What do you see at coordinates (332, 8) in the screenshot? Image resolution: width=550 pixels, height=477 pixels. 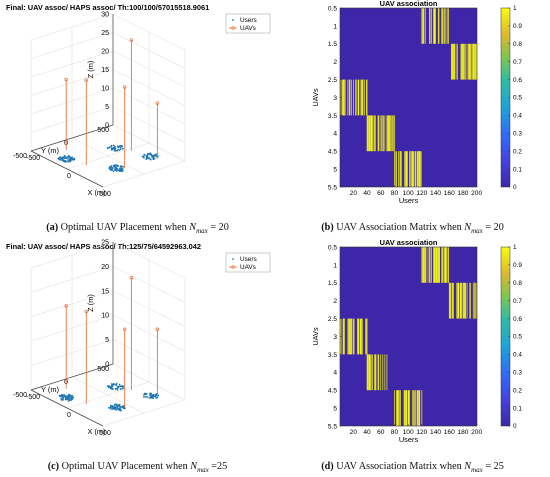 I see `y-tick-label: 0.5` at bounding box center [332, 8].